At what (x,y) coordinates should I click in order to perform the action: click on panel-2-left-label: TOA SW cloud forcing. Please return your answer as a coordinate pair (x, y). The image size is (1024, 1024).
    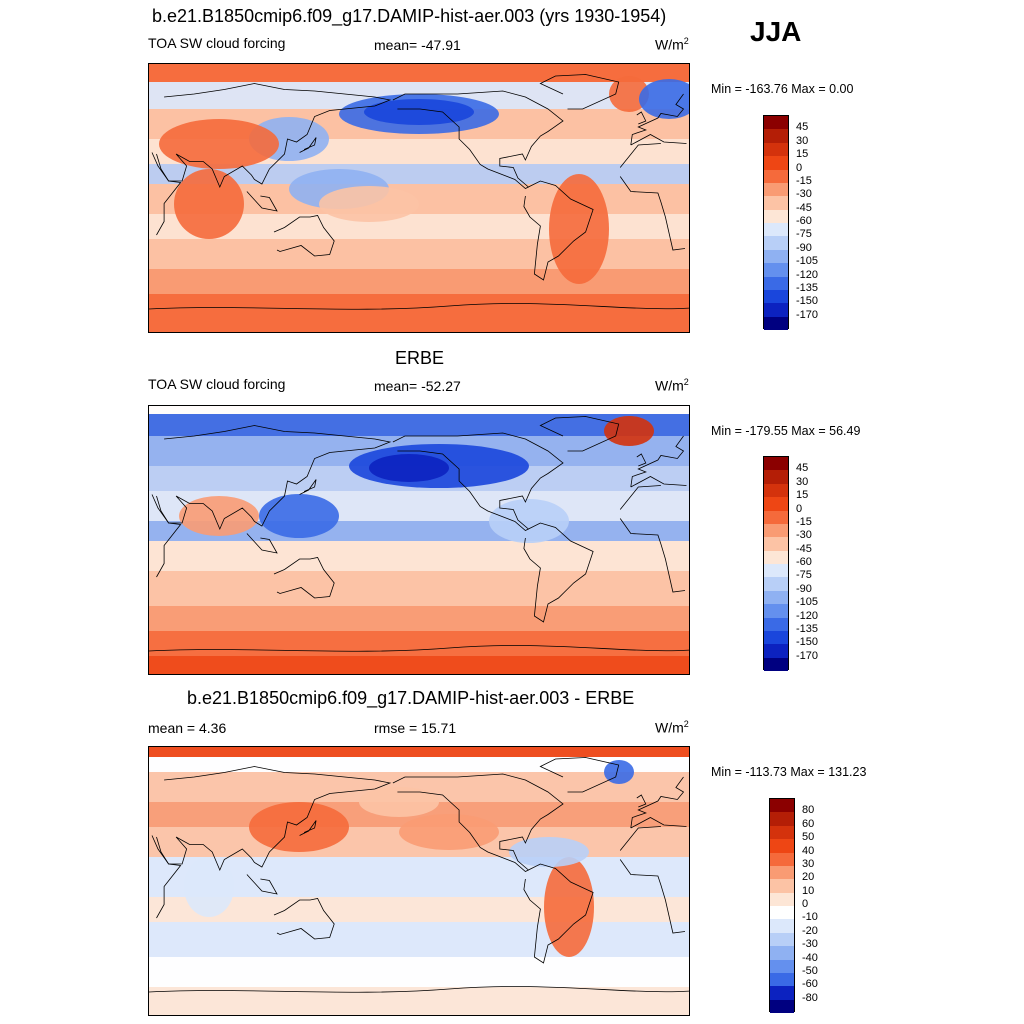
    Looking at the image, I should click on (217, 384).